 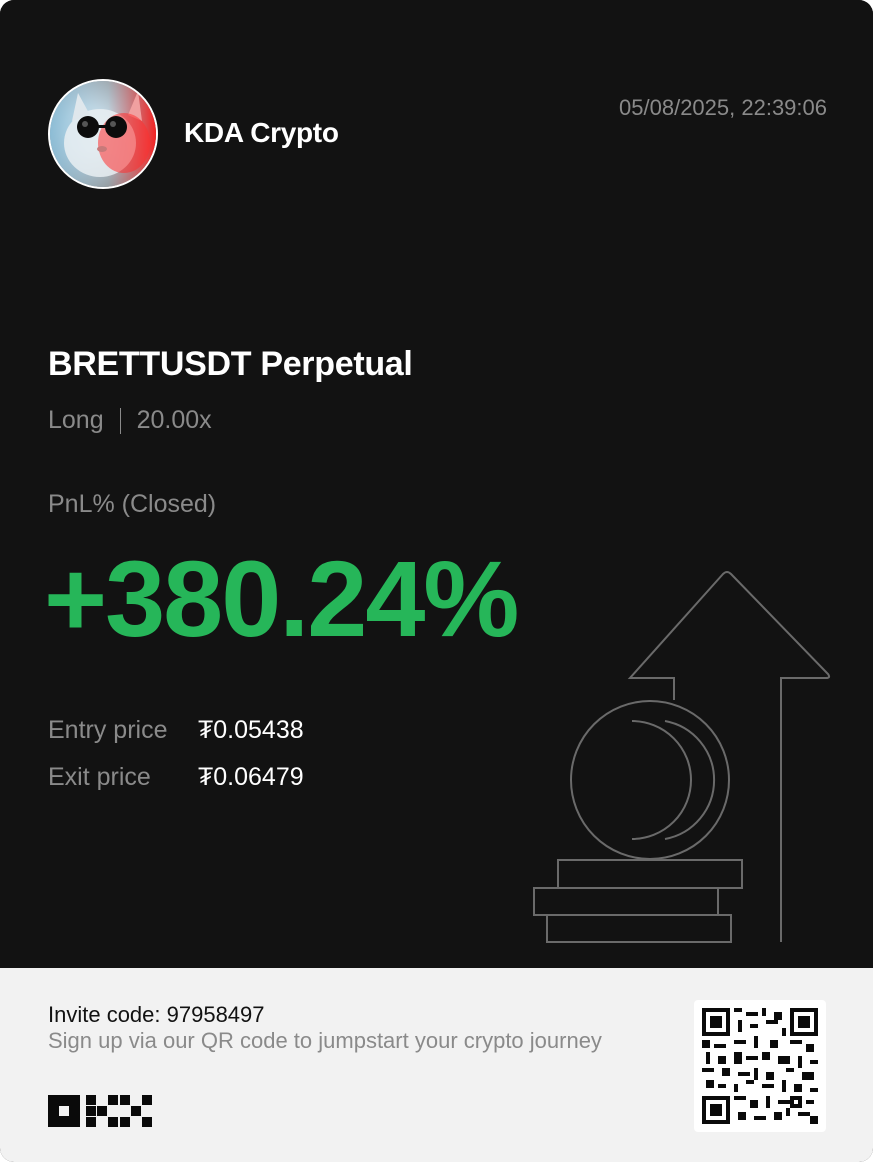 I want to click on exit-price-row: Exit price ₮0.06479, so click(x=176, y=777).